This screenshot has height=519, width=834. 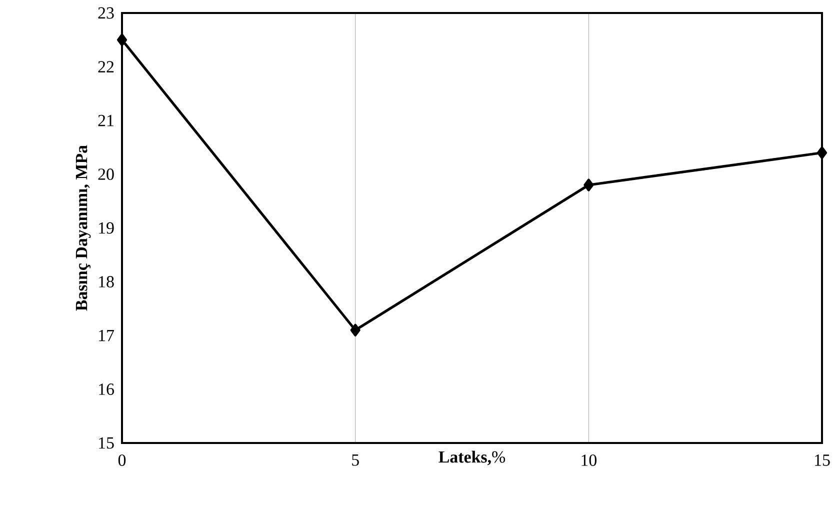 What do you see at coordinates (472, 458) in the screenshot?
I see `x-axis-title: Lateks,%` at bounding box center [472, 458].